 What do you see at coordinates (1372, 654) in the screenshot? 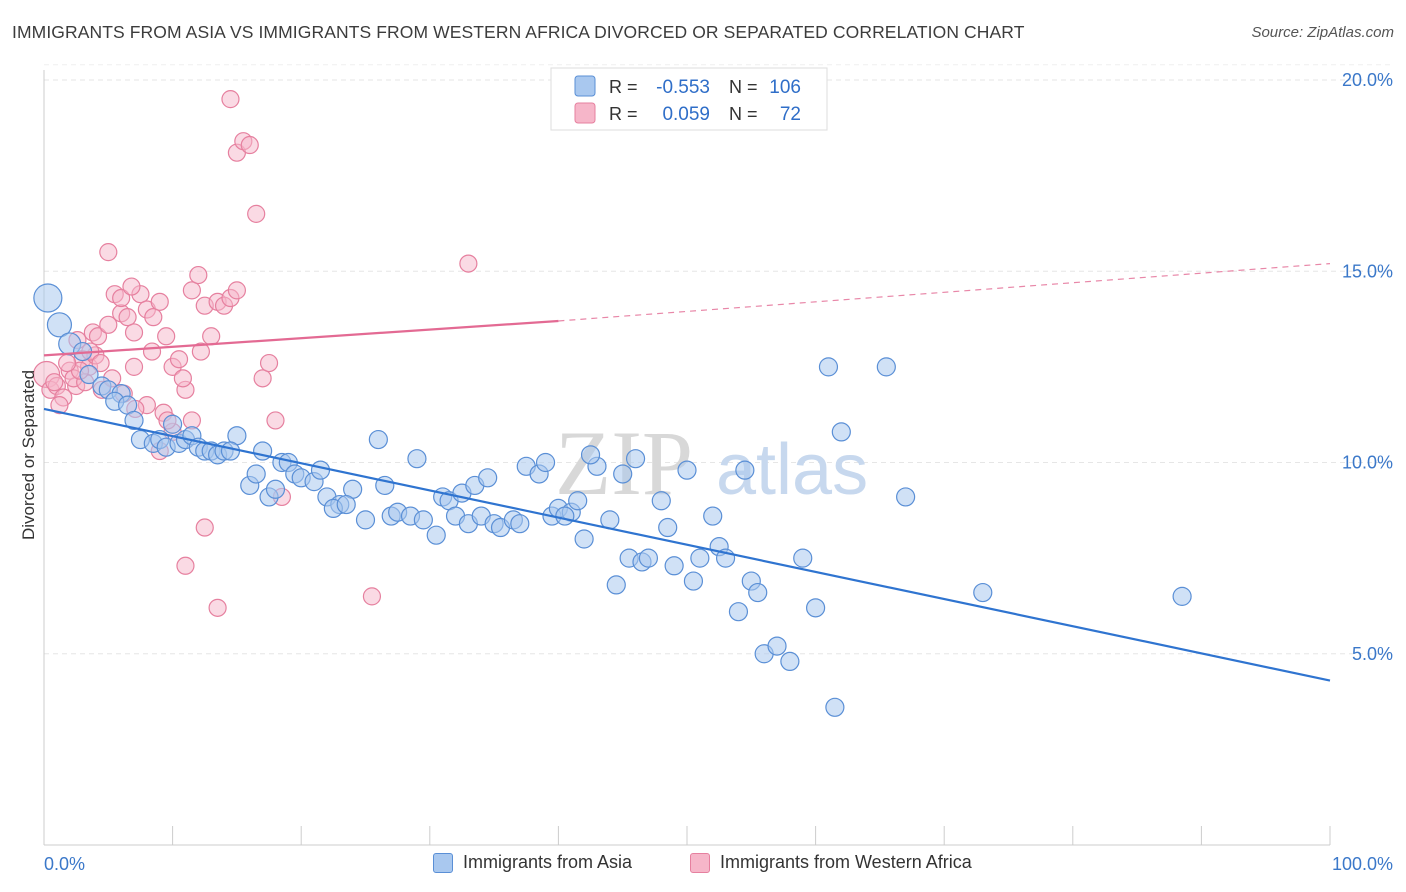
I see `y-tick-label-0: 5.0%` at bounding box center [1372, 654].